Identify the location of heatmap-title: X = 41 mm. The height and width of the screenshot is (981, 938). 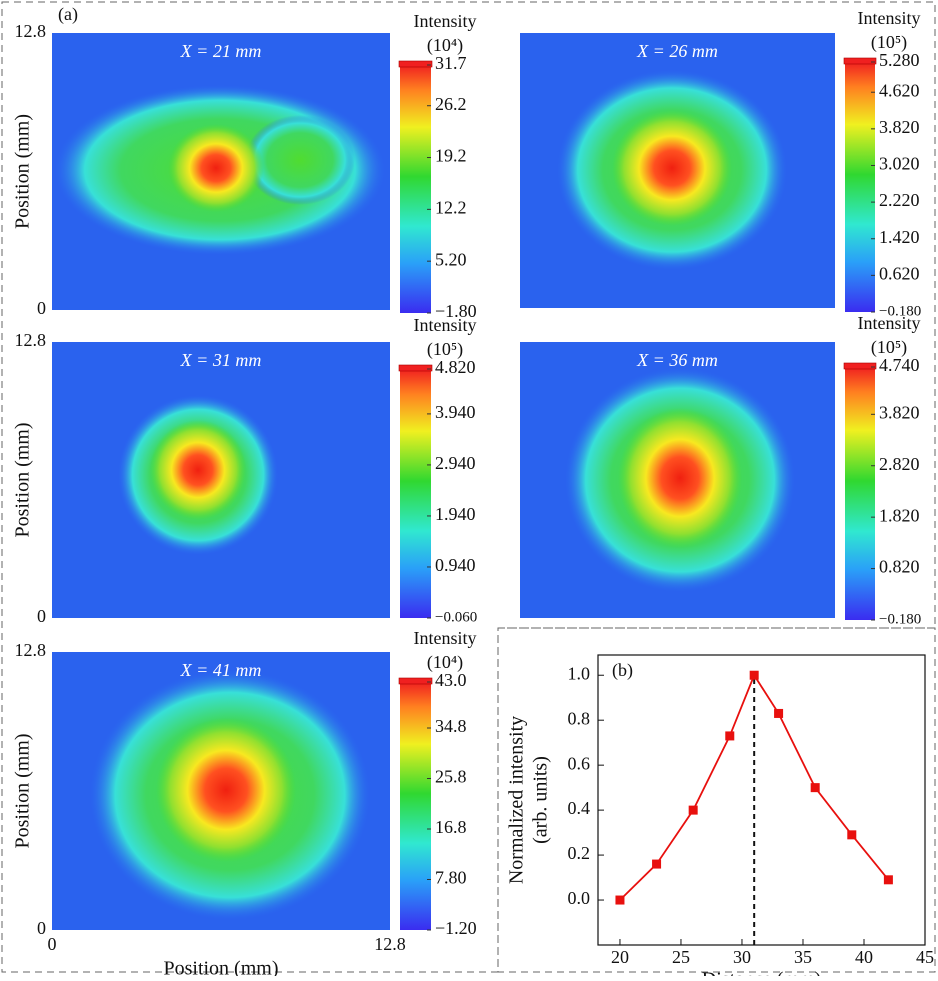
(221, 670).